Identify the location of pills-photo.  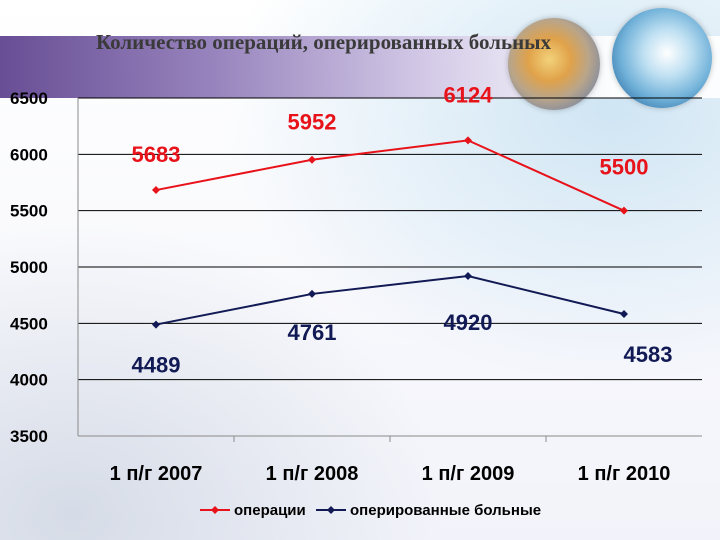
(554, 64).